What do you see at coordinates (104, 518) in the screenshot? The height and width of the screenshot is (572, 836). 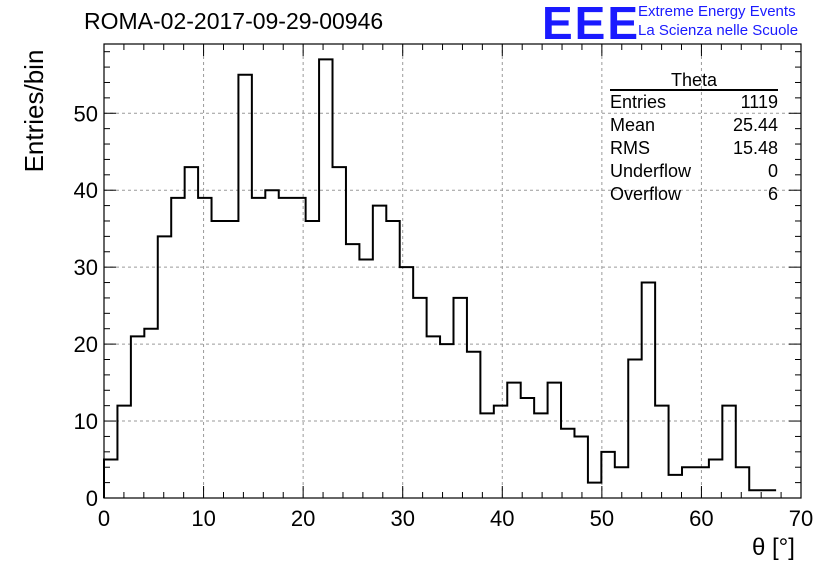 I see `x-tick-label: 0` at bounding box center [104, 518].